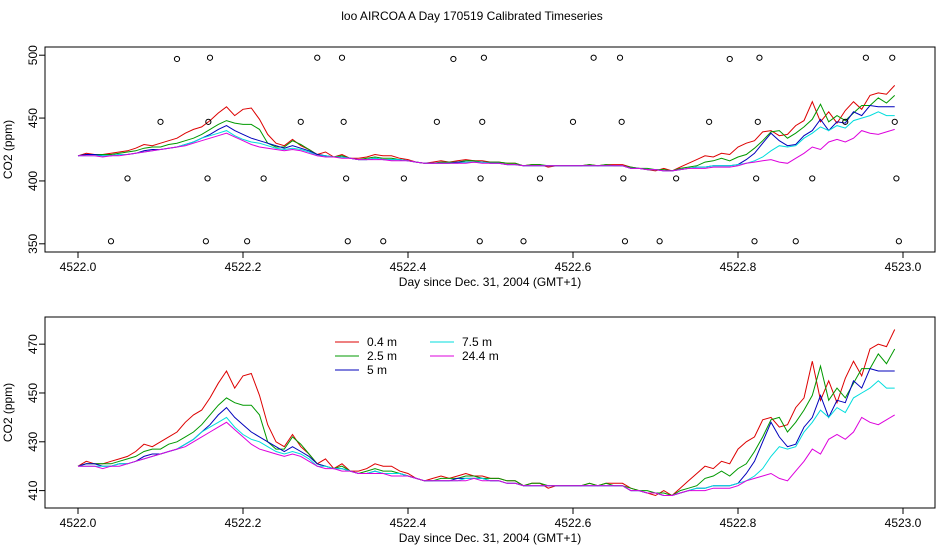  Describe the element at coordinates (33, 243) in the screenshot. I see `y-tick-label: 350` at that location.